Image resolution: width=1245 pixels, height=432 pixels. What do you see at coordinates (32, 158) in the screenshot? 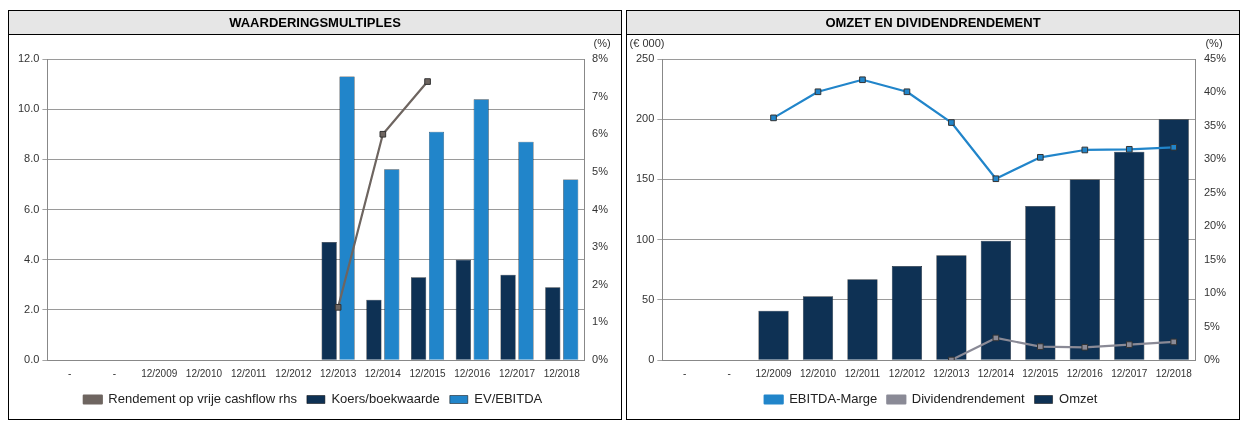
I see `y-tick-label: 8.0` at bounding box center [32, 158].